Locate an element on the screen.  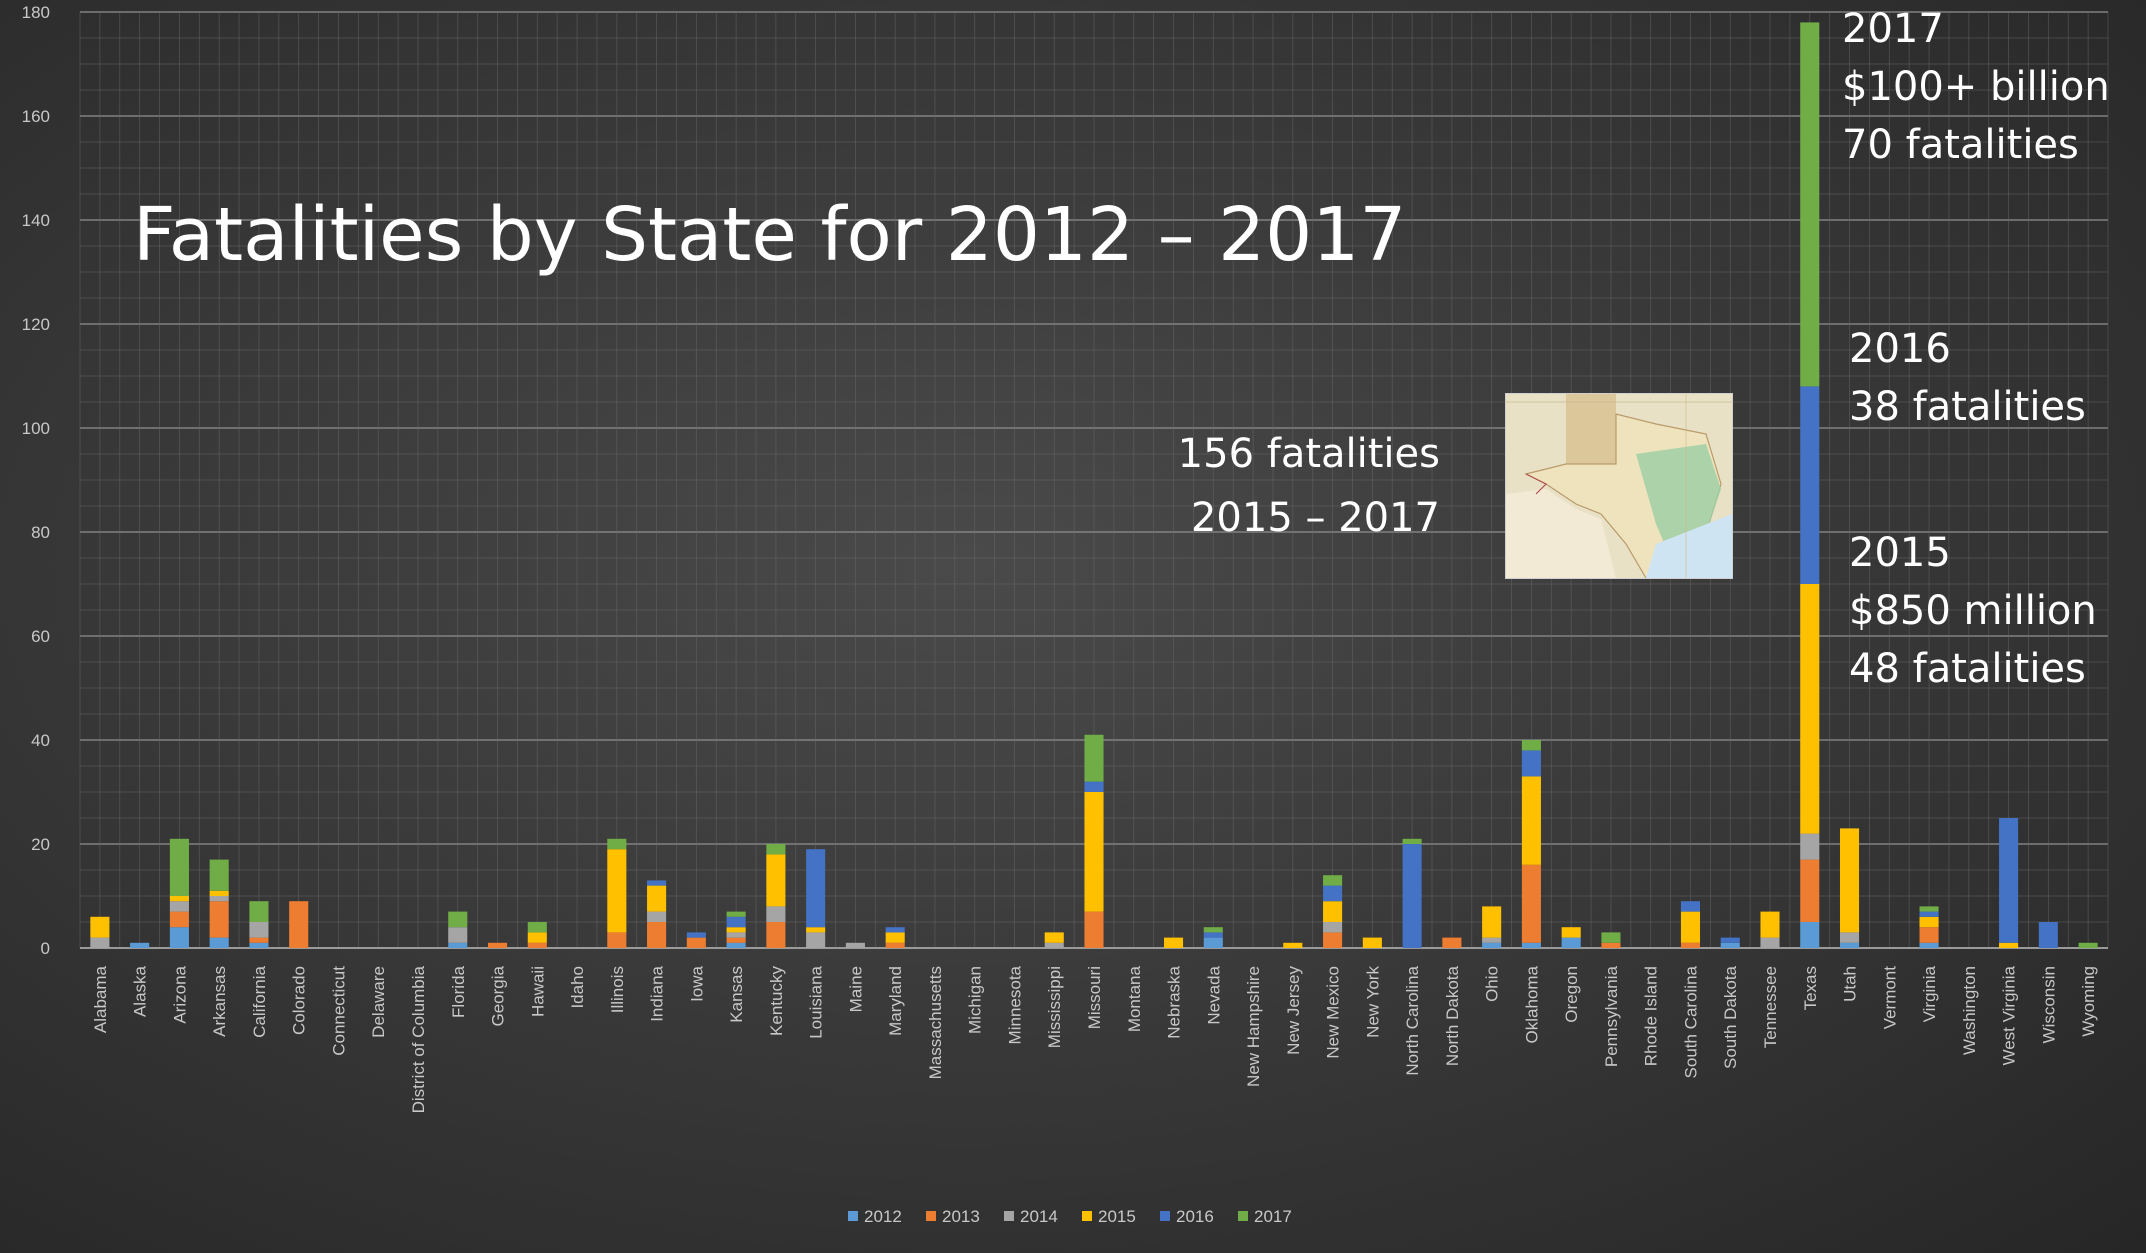
legend-label-2012: 2012 is located at coordinates (883, 1216).